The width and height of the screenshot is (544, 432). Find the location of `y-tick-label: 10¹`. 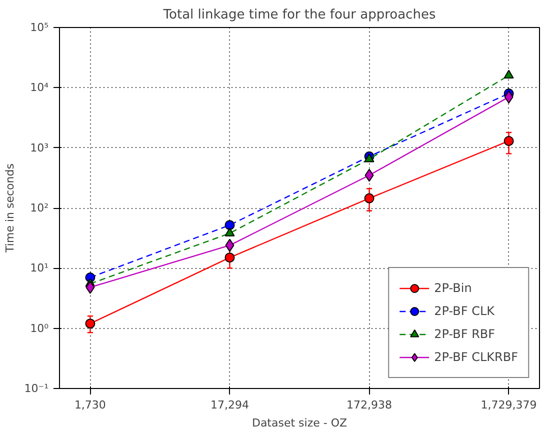

y-tick-label: 10¹ is located at coordinates (39, 268).